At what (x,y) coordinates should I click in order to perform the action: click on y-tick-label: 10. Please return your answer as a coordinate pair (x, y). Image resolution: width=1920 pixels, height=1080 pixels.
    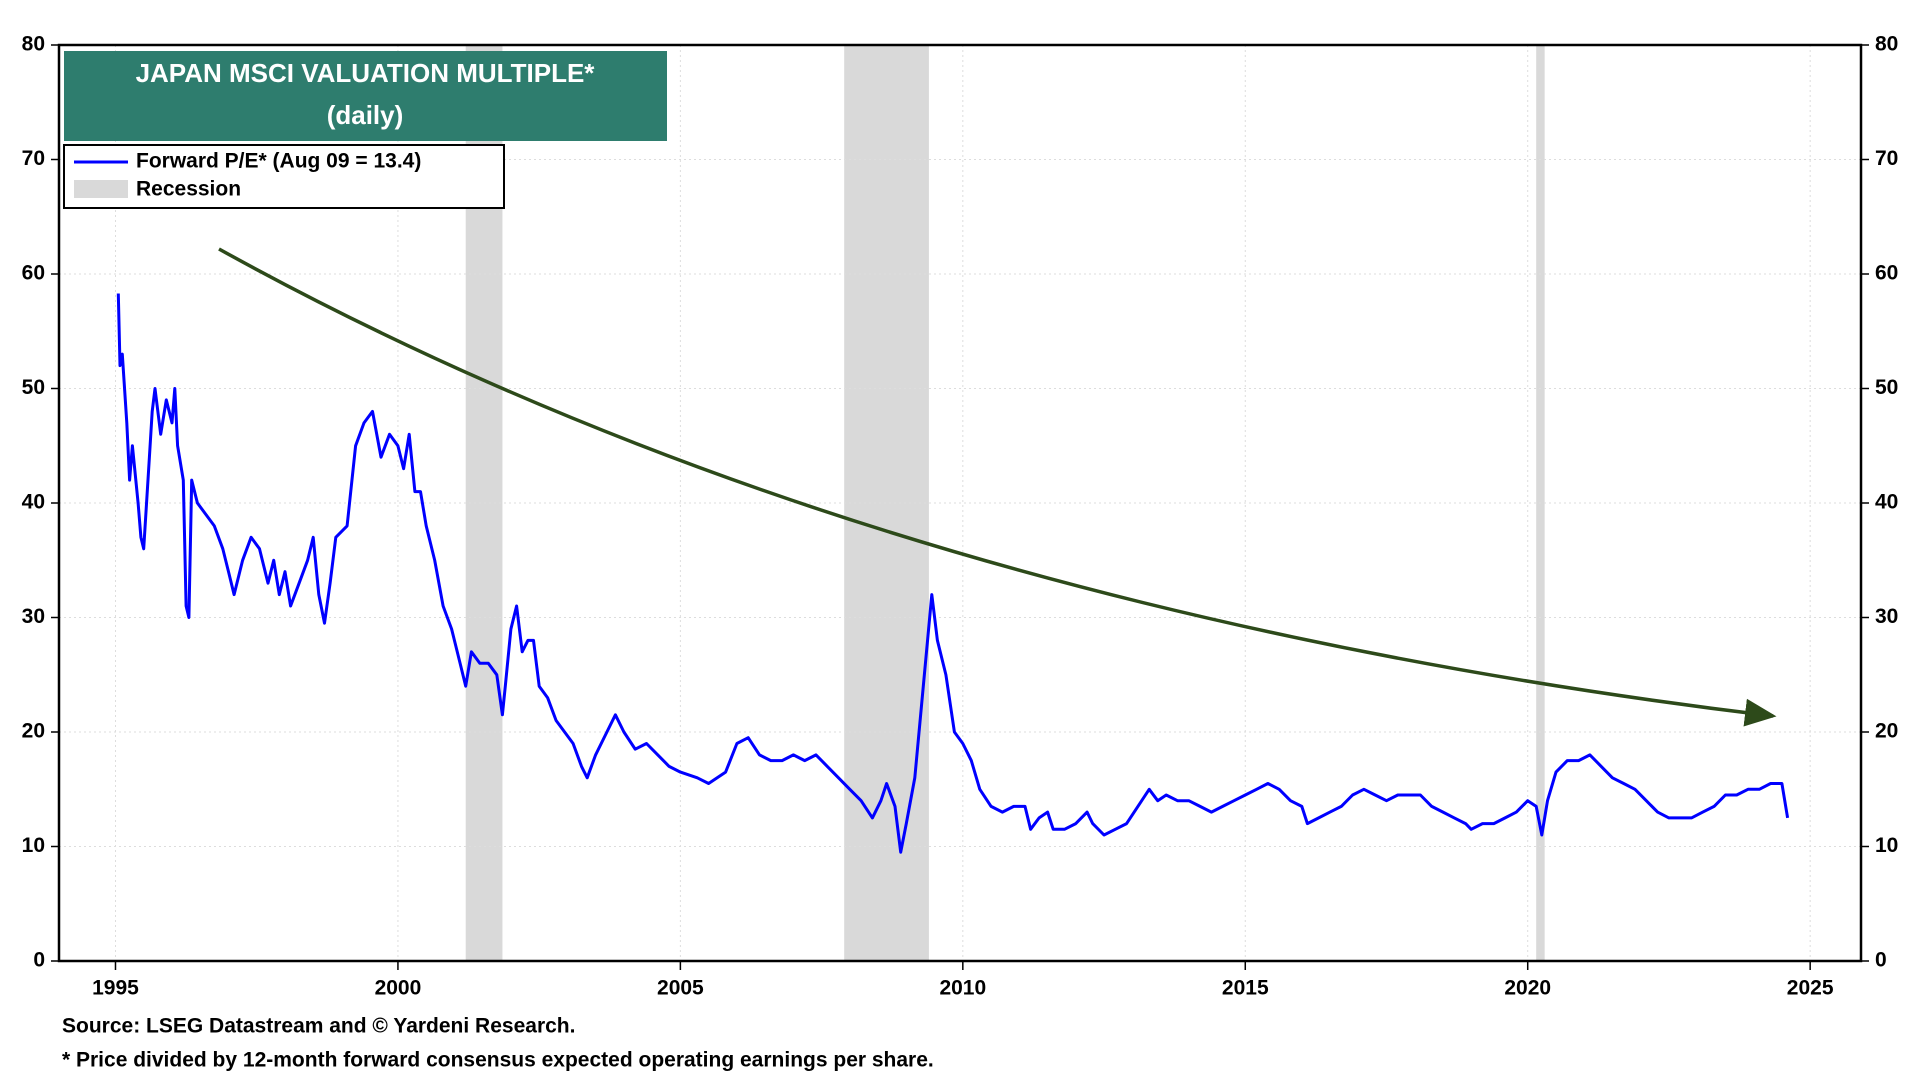
    Looking at the image, I should click on (33, 845).